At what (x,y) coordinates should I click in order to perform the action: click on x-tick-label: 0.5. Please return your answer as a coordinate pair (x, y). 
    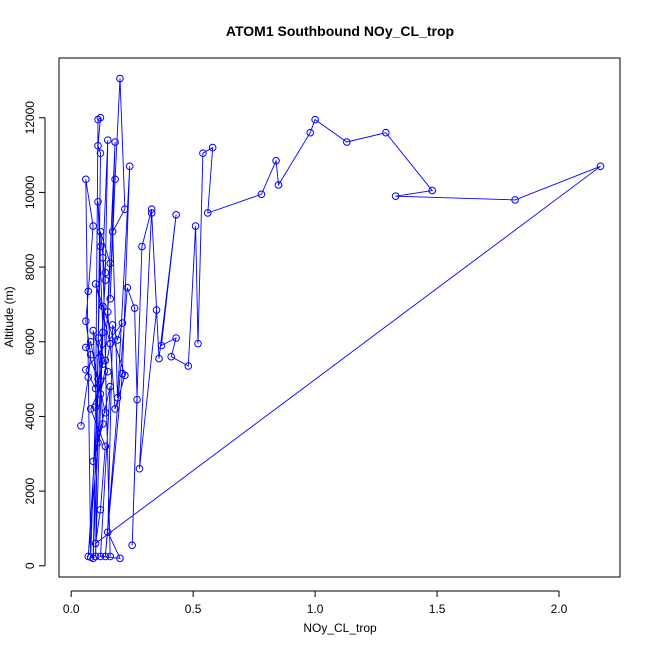
    Looking at the image, I should click on (193, 609).